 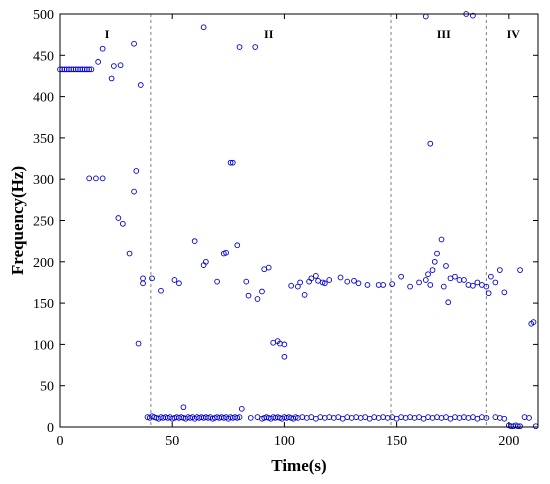 I want to click on region-label: IV, so click(x=514, y=34).